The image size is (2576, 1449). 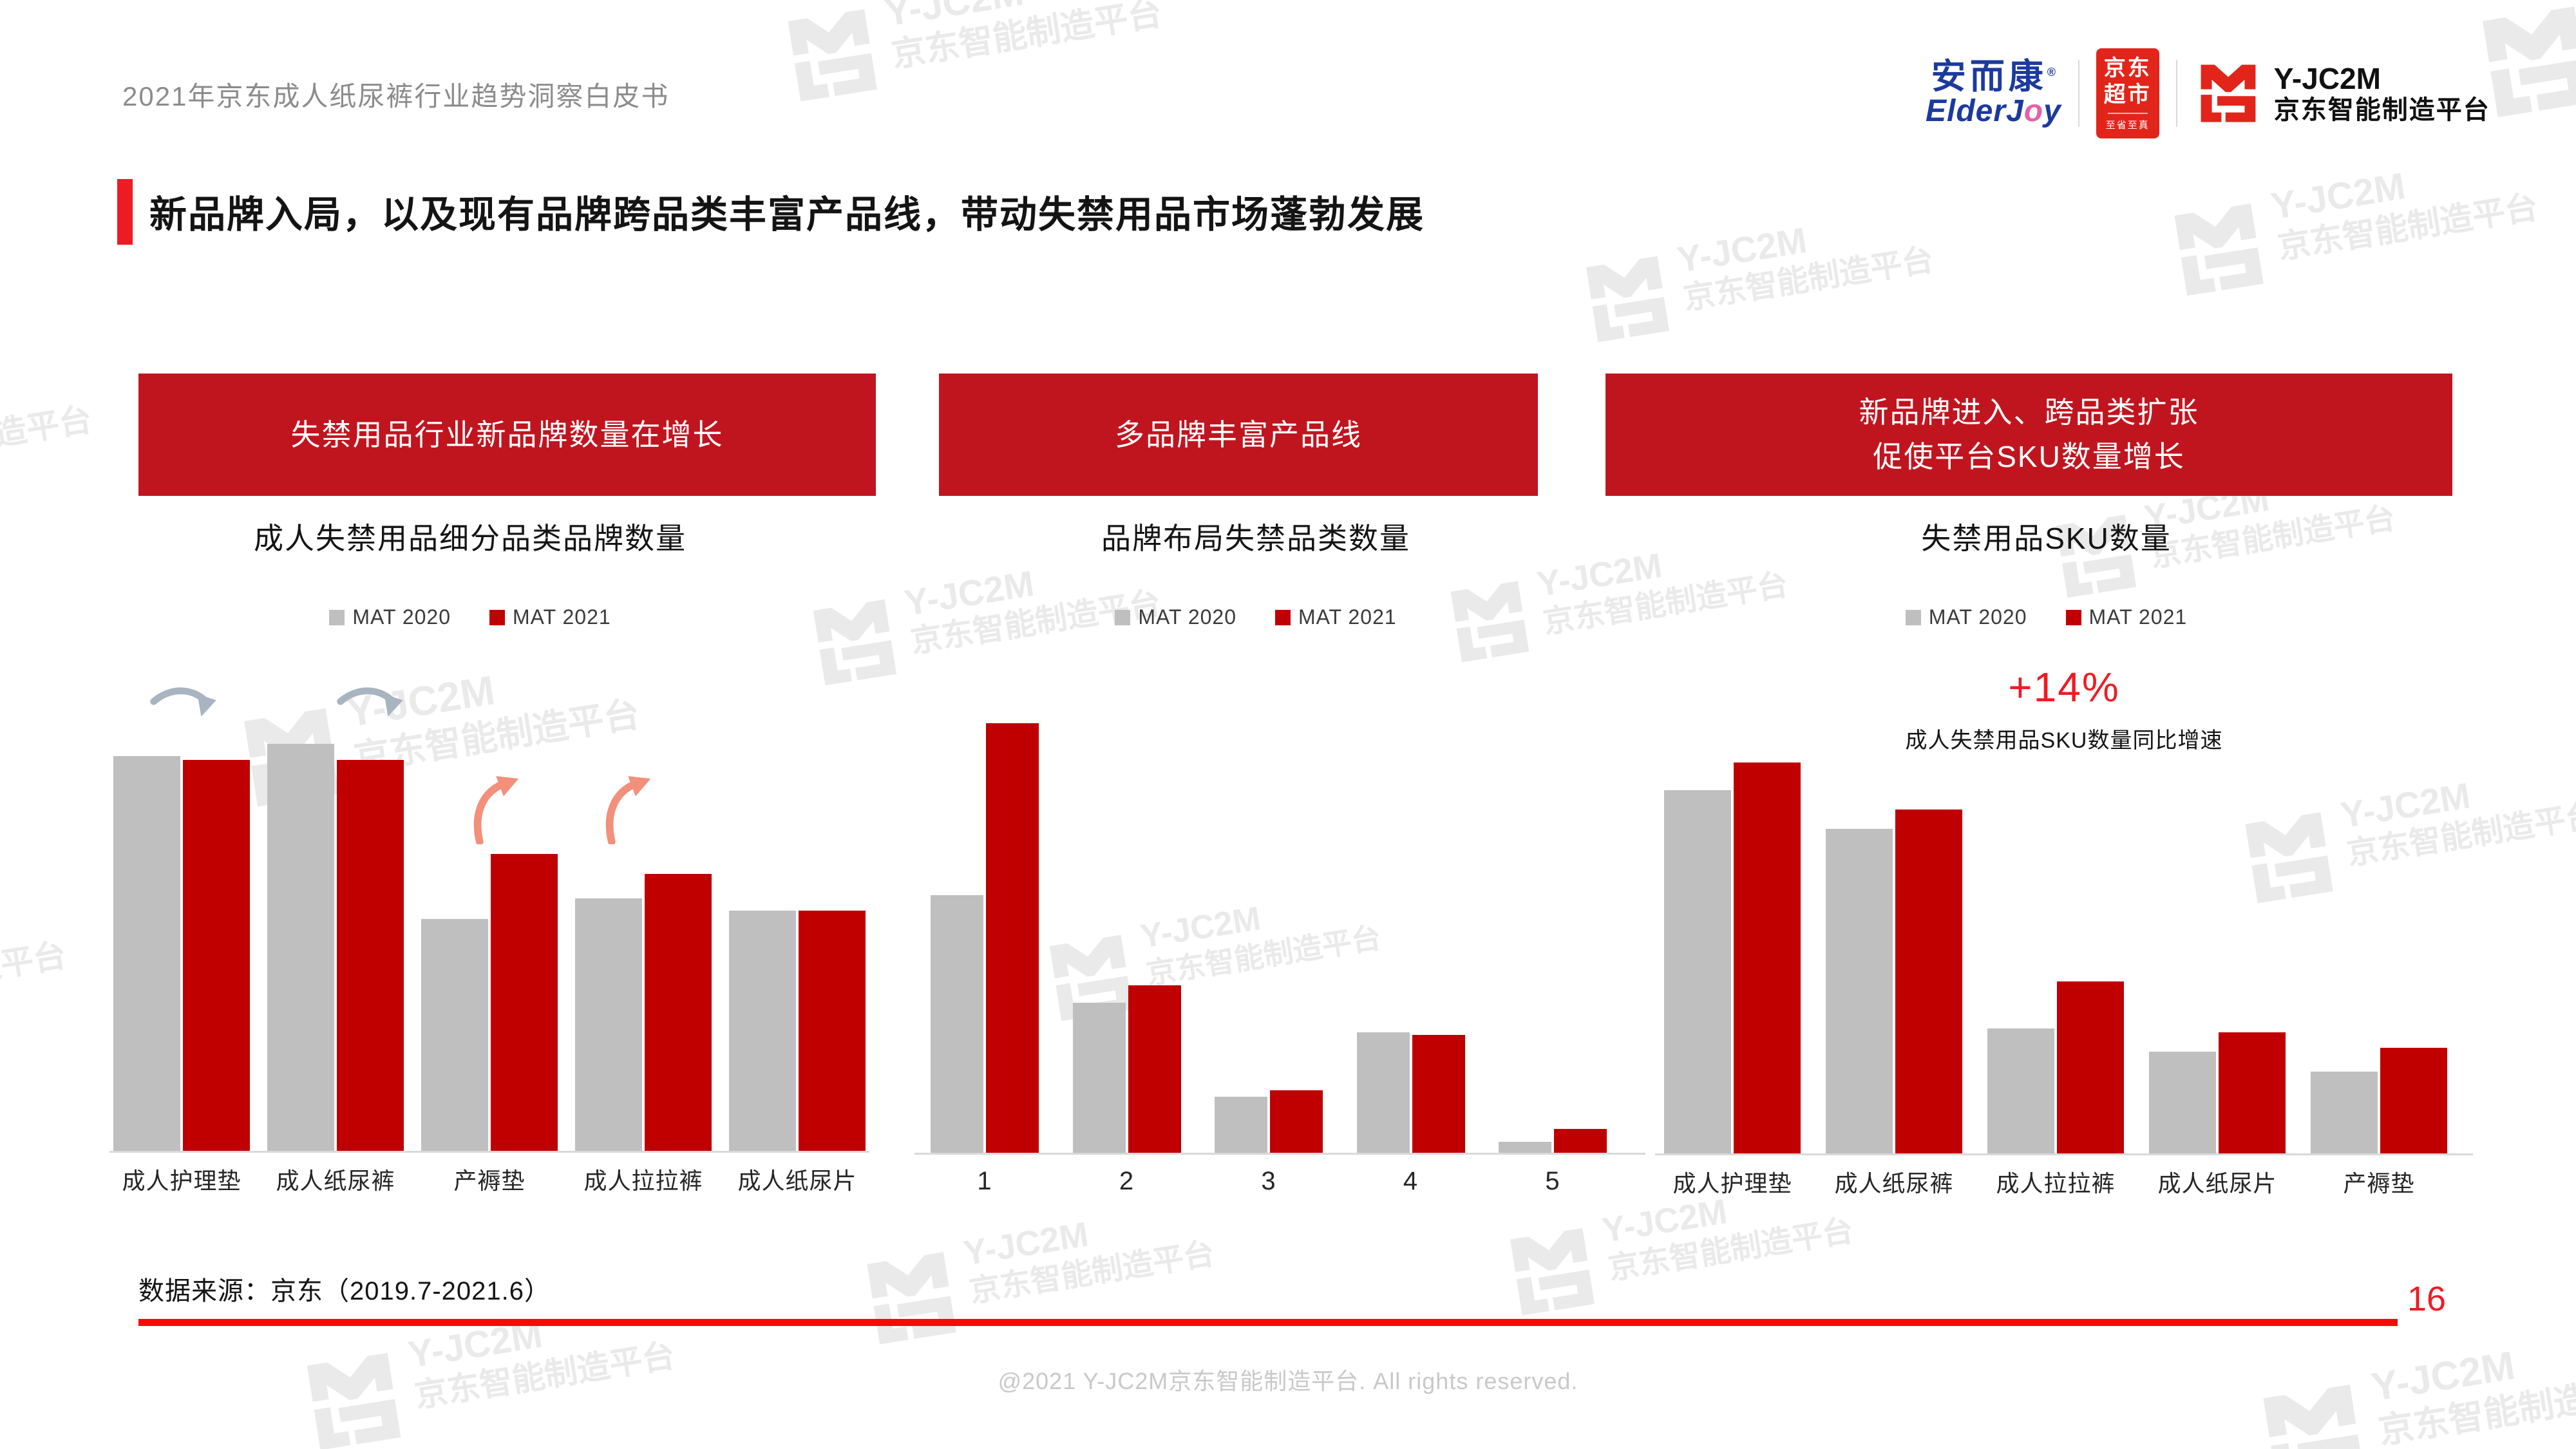 I want to click on banner-line: 促使平台SKU数量增长, so click(x=2029, y=457).